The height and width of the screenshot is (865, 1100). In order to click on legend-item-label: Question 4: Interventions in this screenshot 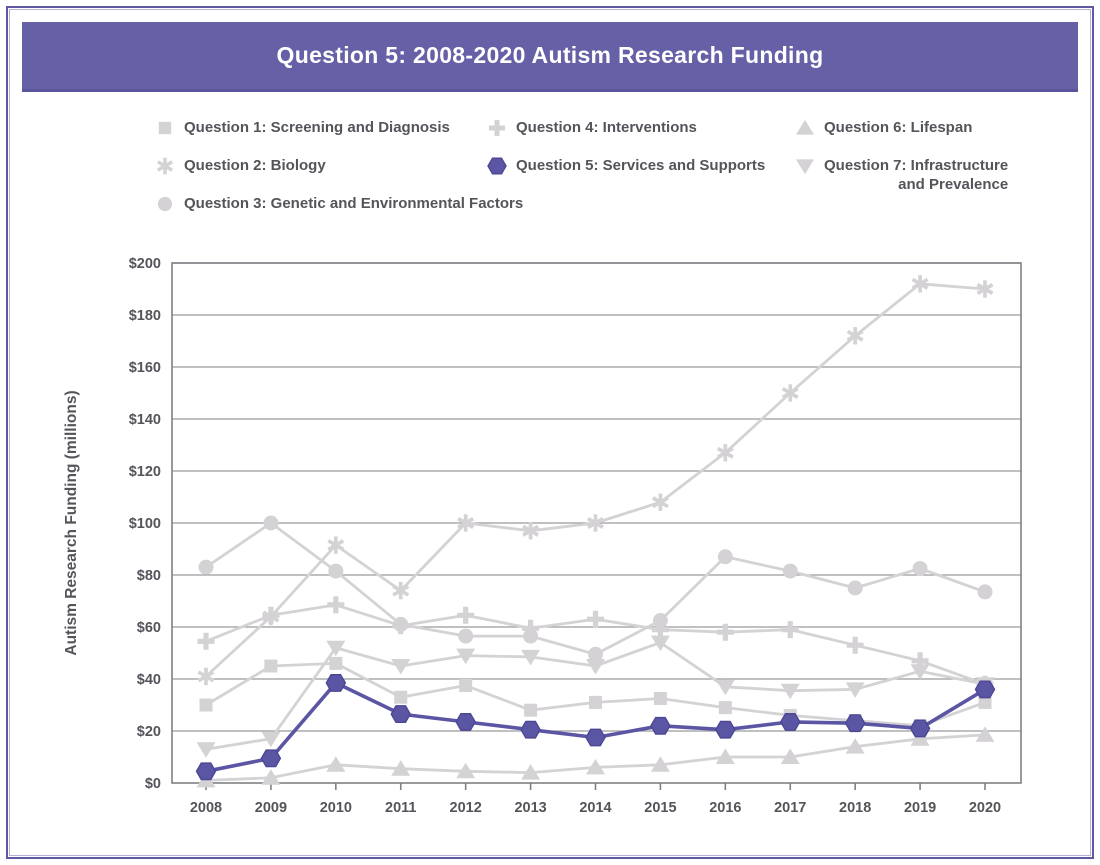, I will do `click(606, 127)`.